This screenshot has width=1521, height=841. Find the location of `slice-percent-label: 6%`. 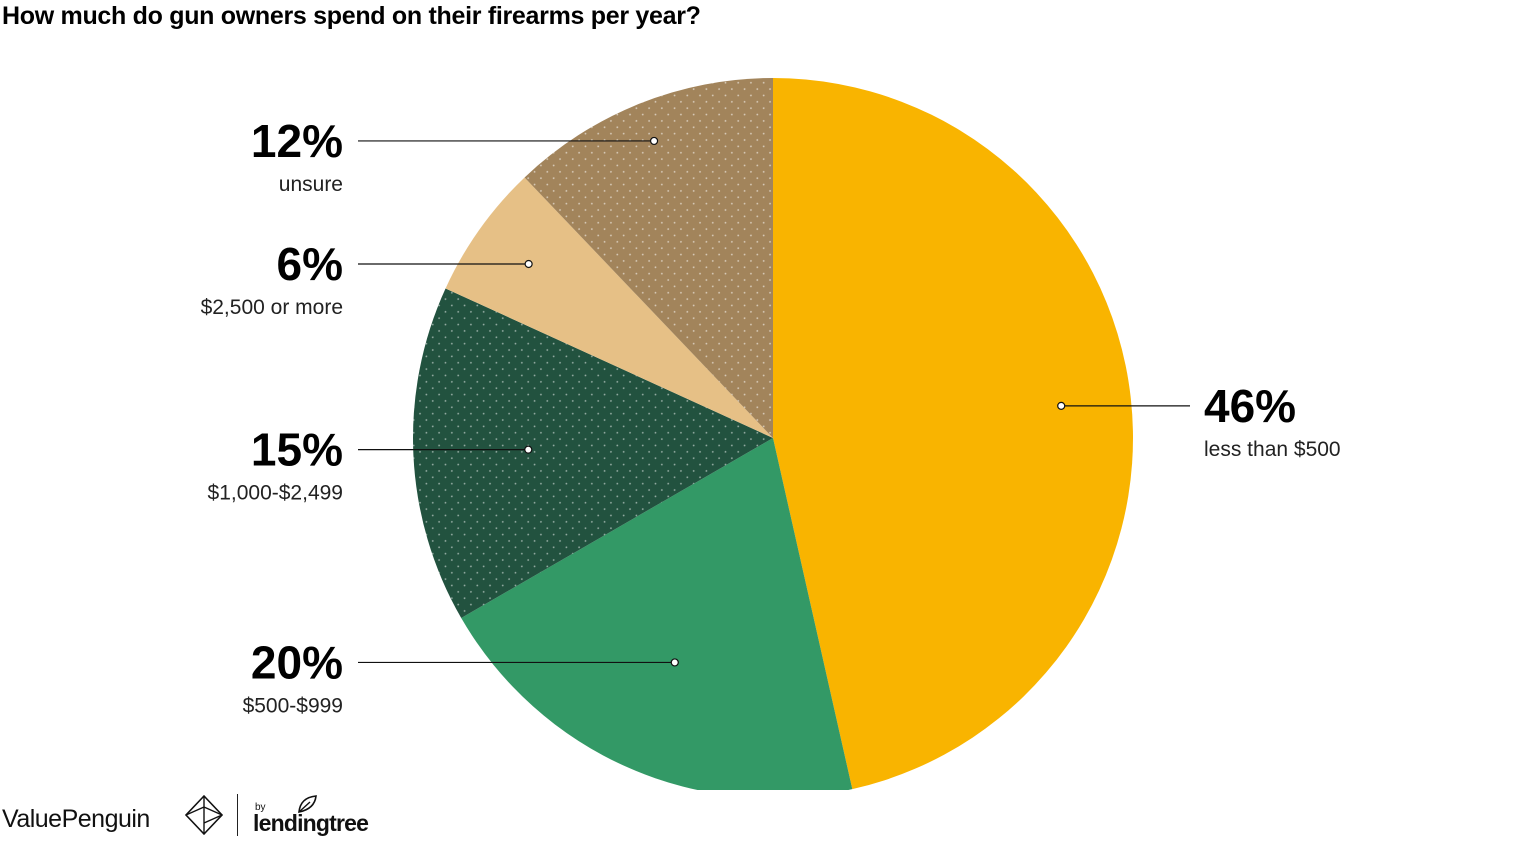

slice-percent-label: 6% is located at coordinates (310, 264).